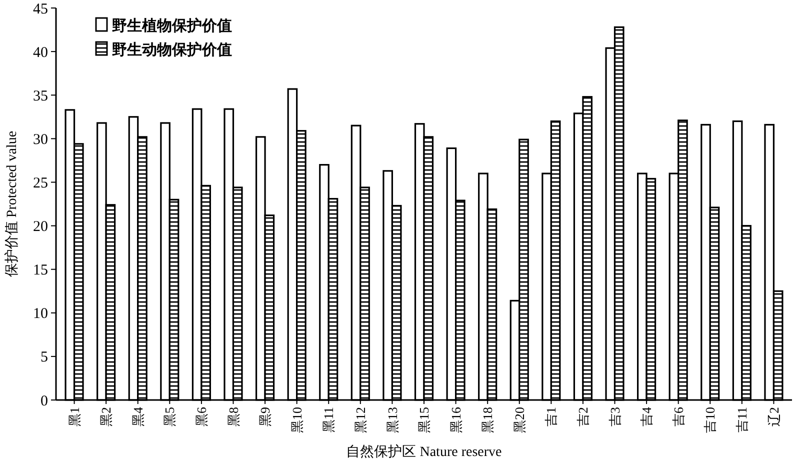 The width and height of the screenshot is (800, 464). What do you see at coordinates (172, 49) in the screenshot?
I see `legend-label: 野生动物保护价值` at bounding box center [172, 49].